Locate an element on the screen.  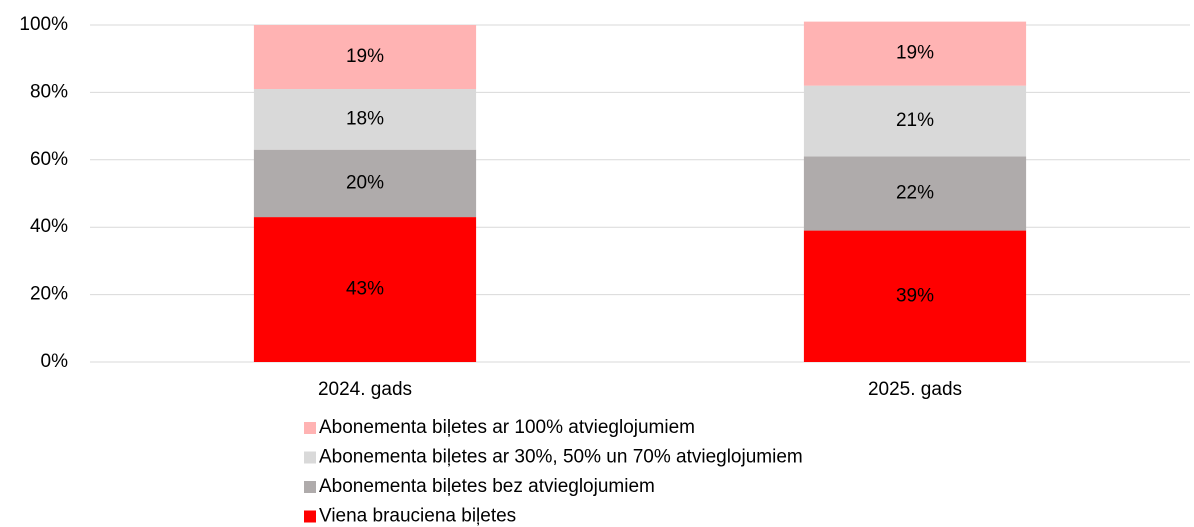
data-label: 21% is located at coordinates (915, 120).